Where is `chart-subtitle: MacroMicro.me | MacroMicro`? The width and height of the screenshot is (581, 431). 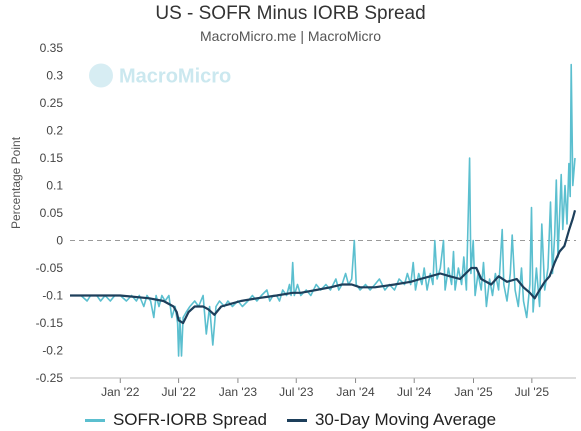
chart-subtitle: MacroMicro.me | MacroMicro is located at coordinates (290, 36).